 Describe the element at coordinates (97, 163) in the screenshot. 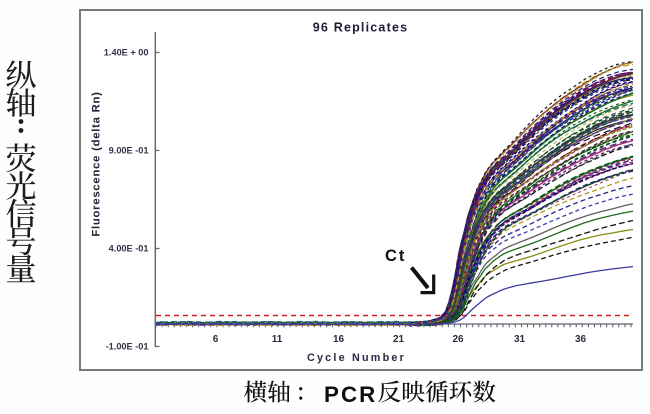

I see `svg-text: Fluorescence (delta Rn)` at that location.